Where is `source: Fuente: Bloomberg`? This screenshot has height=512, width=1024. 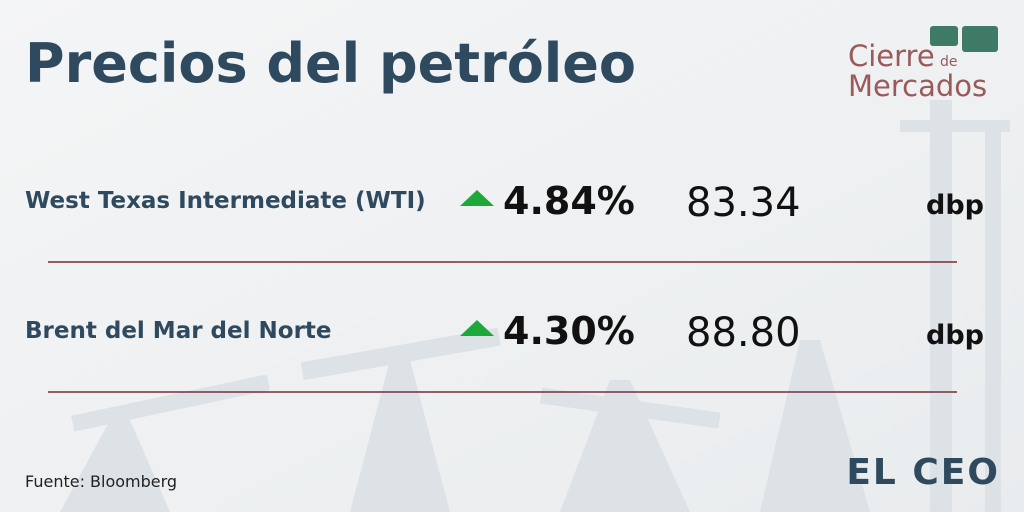 source: Fuente: Bloomberg is located at coordinates (101, 481).